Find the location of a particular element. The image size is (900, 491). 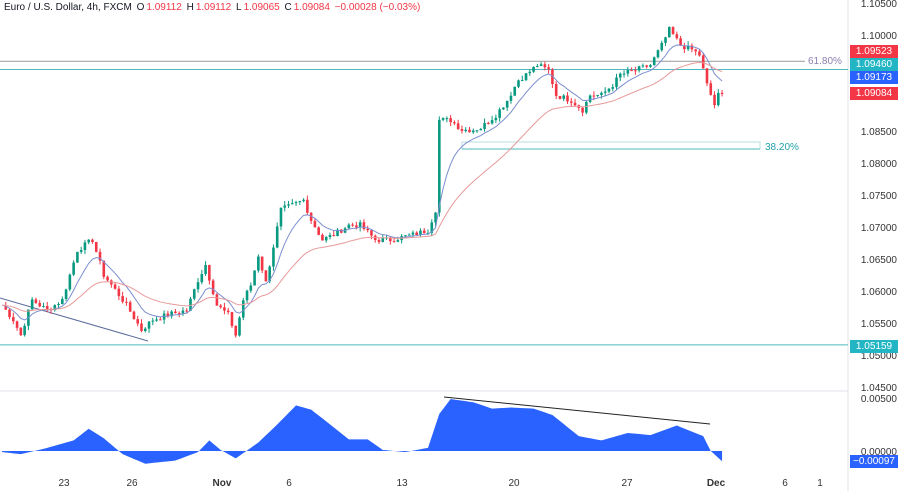

price-badge: 1.09084 is located at coordinates (874, 93).